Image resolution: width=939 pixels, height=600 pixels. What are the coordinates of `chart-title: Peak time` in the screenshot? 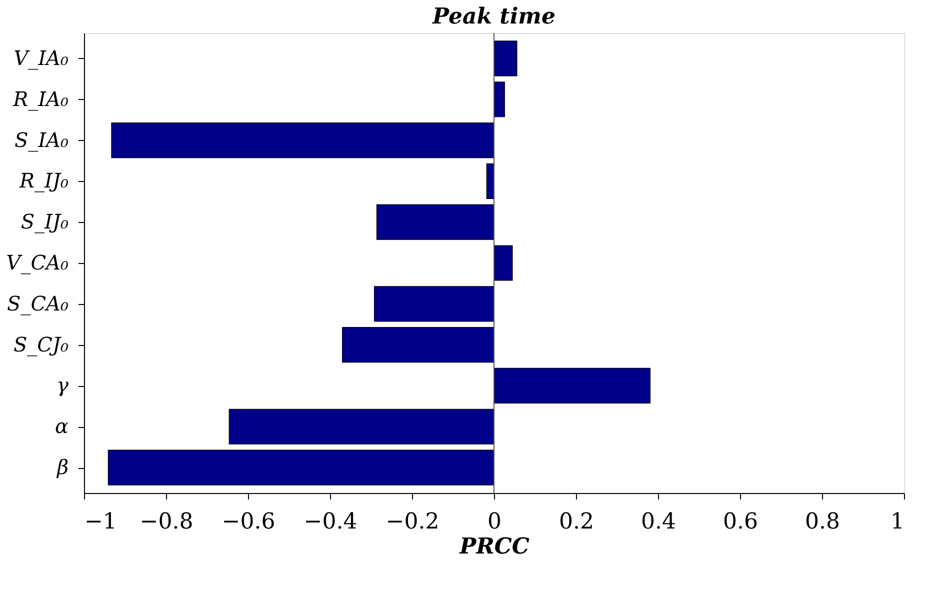 It's located at (494, 17).